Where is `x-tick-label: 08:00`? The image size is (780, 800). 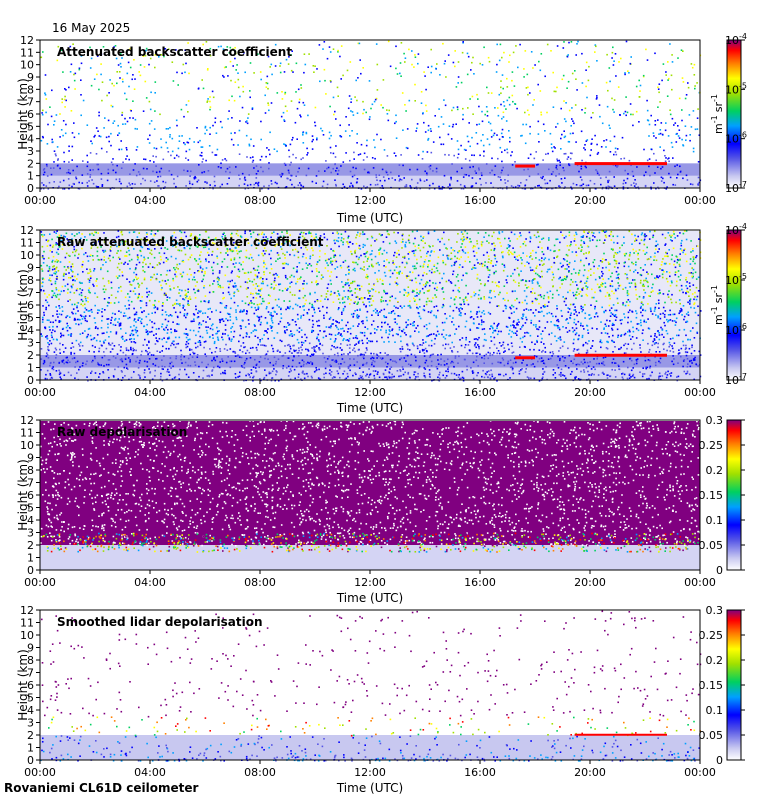 x-tick-label: 08:00 is located at coordinates (260, 200).